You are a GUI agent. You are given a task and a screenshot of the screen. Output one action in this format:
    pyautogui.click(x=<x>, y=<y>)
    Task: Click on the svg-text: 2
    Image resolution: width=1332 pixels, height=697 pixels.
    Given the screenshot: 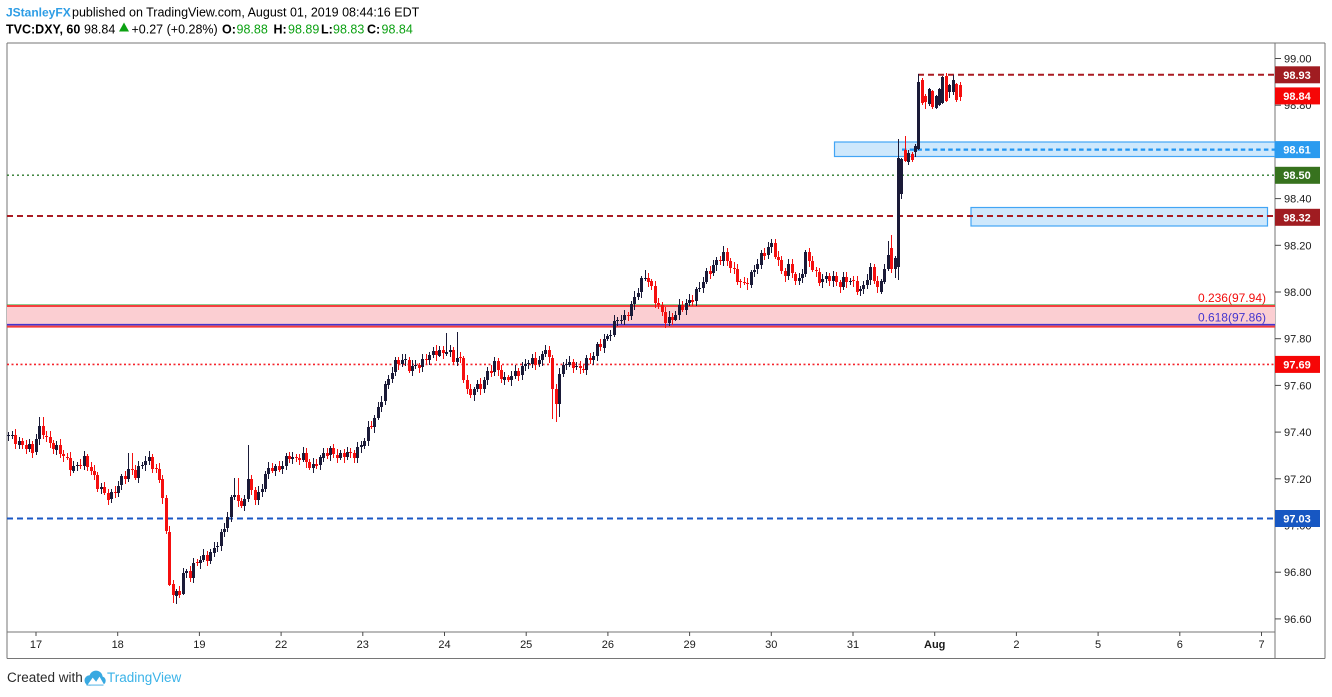 What is the action you would take?
    pyautogui.click(x=1016, y=645)
    